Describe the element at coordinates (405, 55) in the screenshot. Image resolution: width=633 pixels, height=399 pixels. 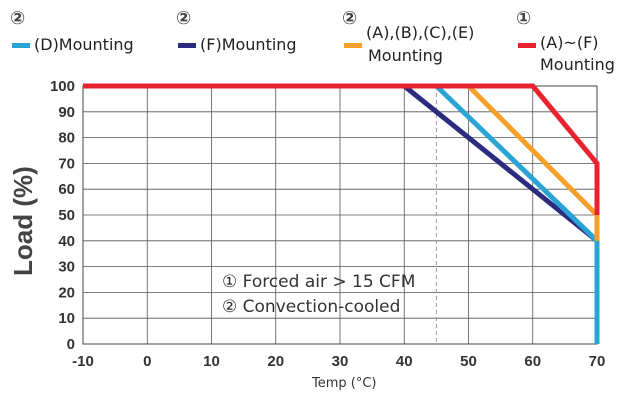
I see `legend-label-abce-line2: Mounting` at that location.